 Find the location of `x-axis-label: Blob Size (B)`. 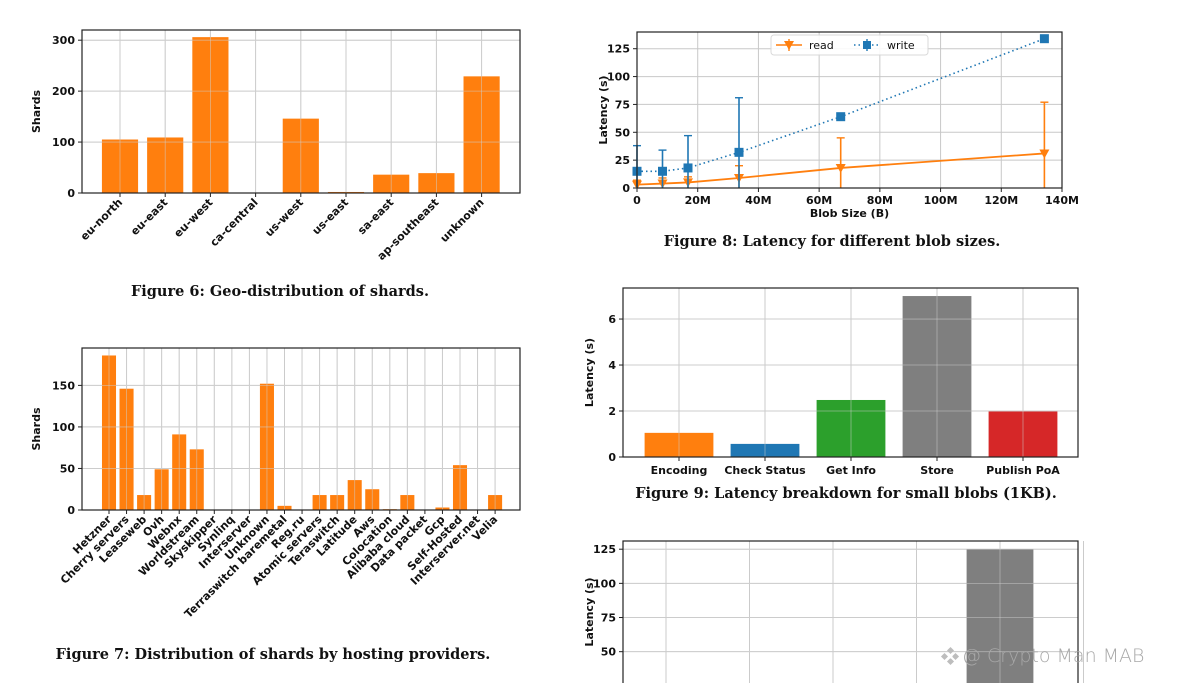

x-axis-label: Blob Size (B) is located at coordinates (849, 213).